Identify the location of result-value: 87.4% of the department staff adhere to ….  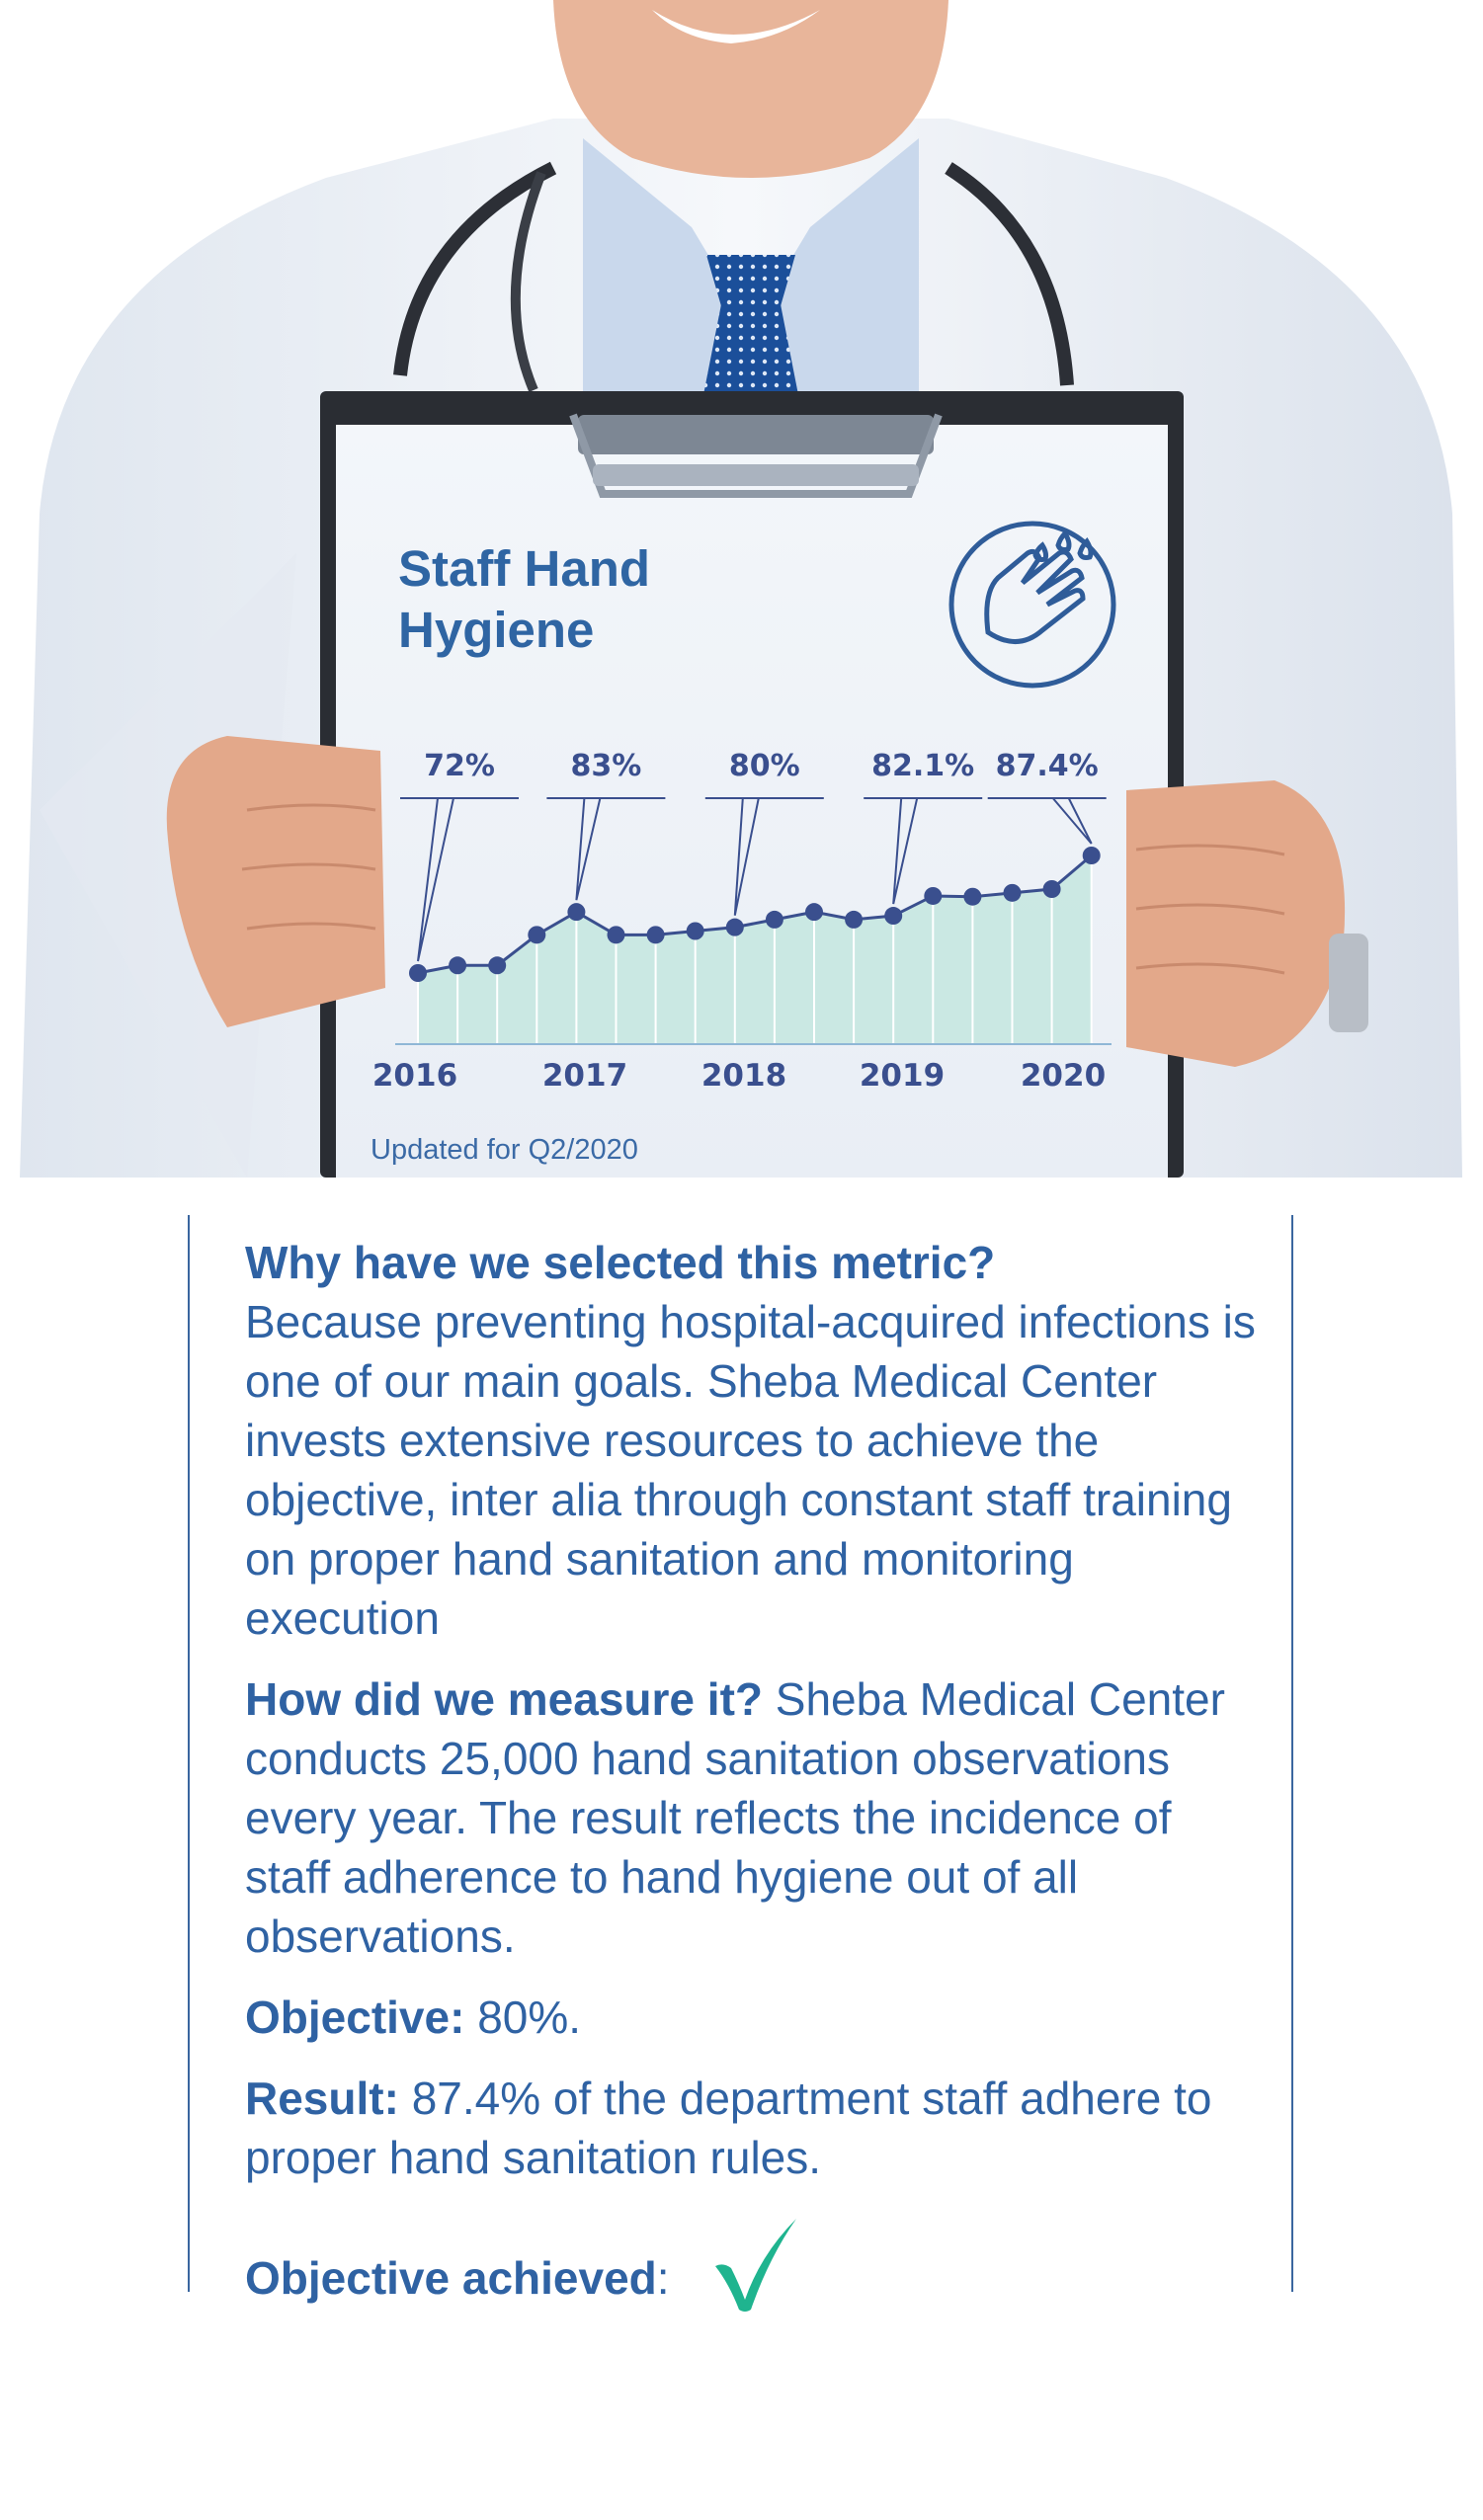
(728, 2128).